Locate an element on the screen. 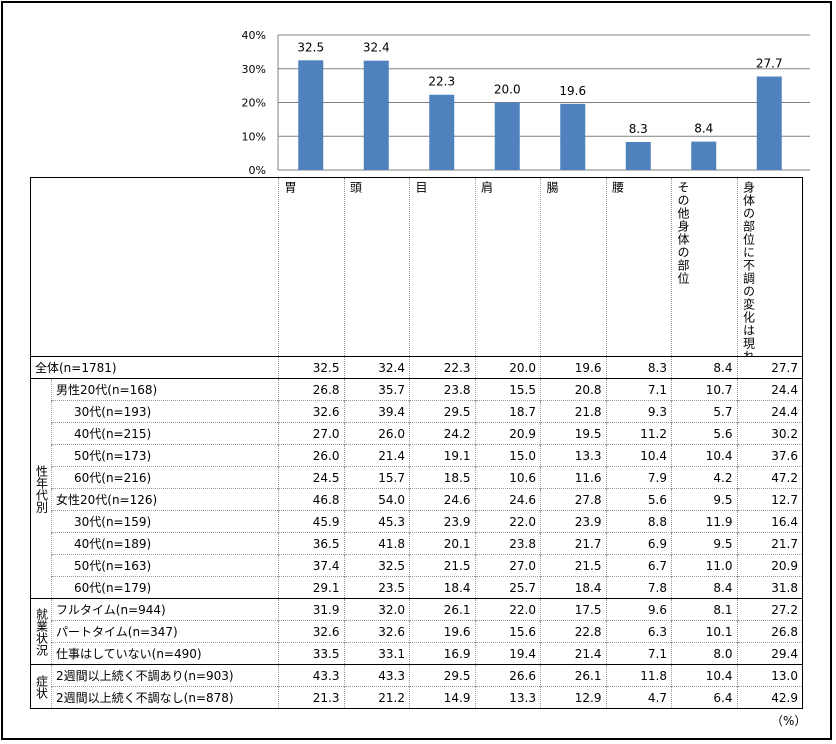 The height and width of the screenshot is (744, 836). column-header: その他身体の部位 is located at coordinates (704, 267).